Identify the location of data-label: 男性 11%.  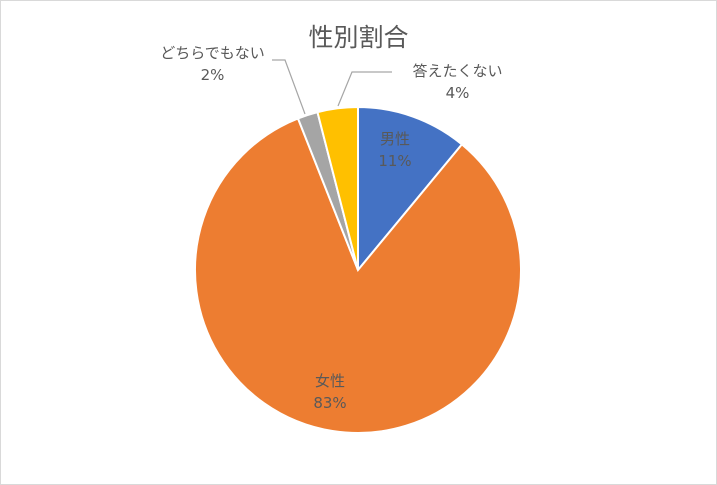
(395, 150).